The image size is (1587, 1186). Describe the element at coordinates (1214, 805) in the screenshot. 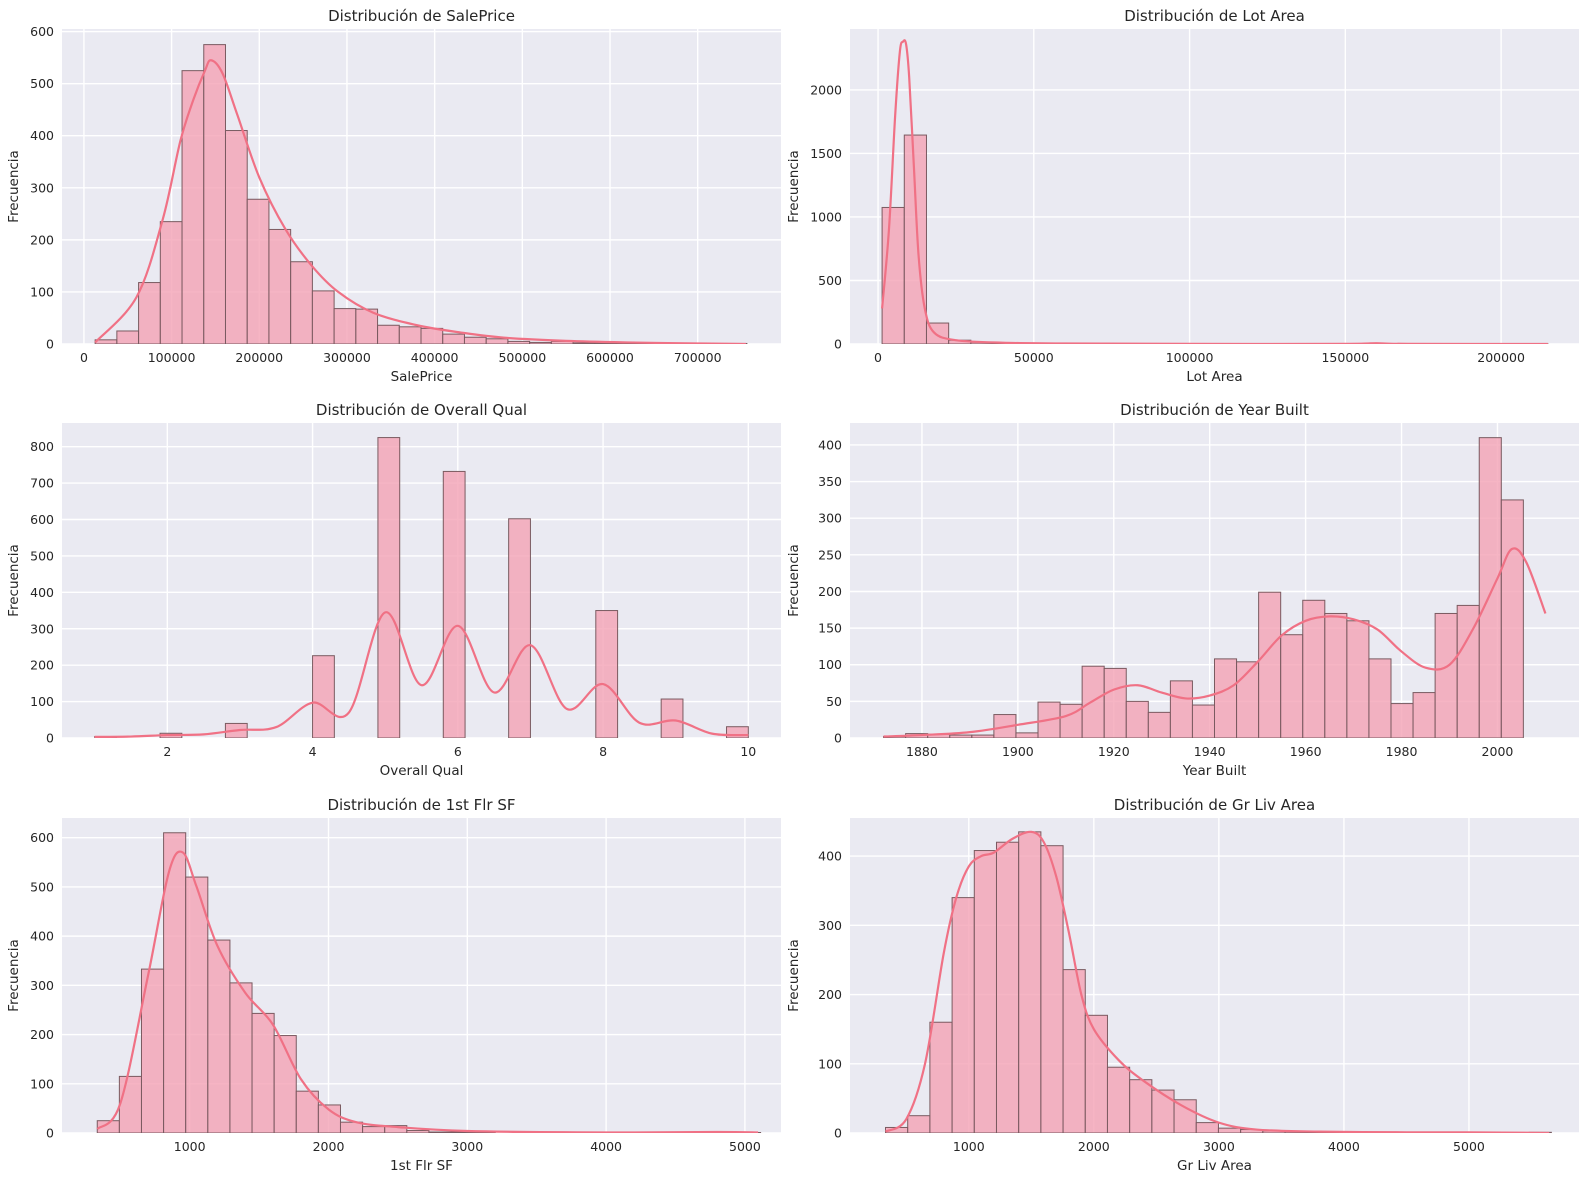

I see `chart-title: Distribución de Gr Liv Area` at that location.